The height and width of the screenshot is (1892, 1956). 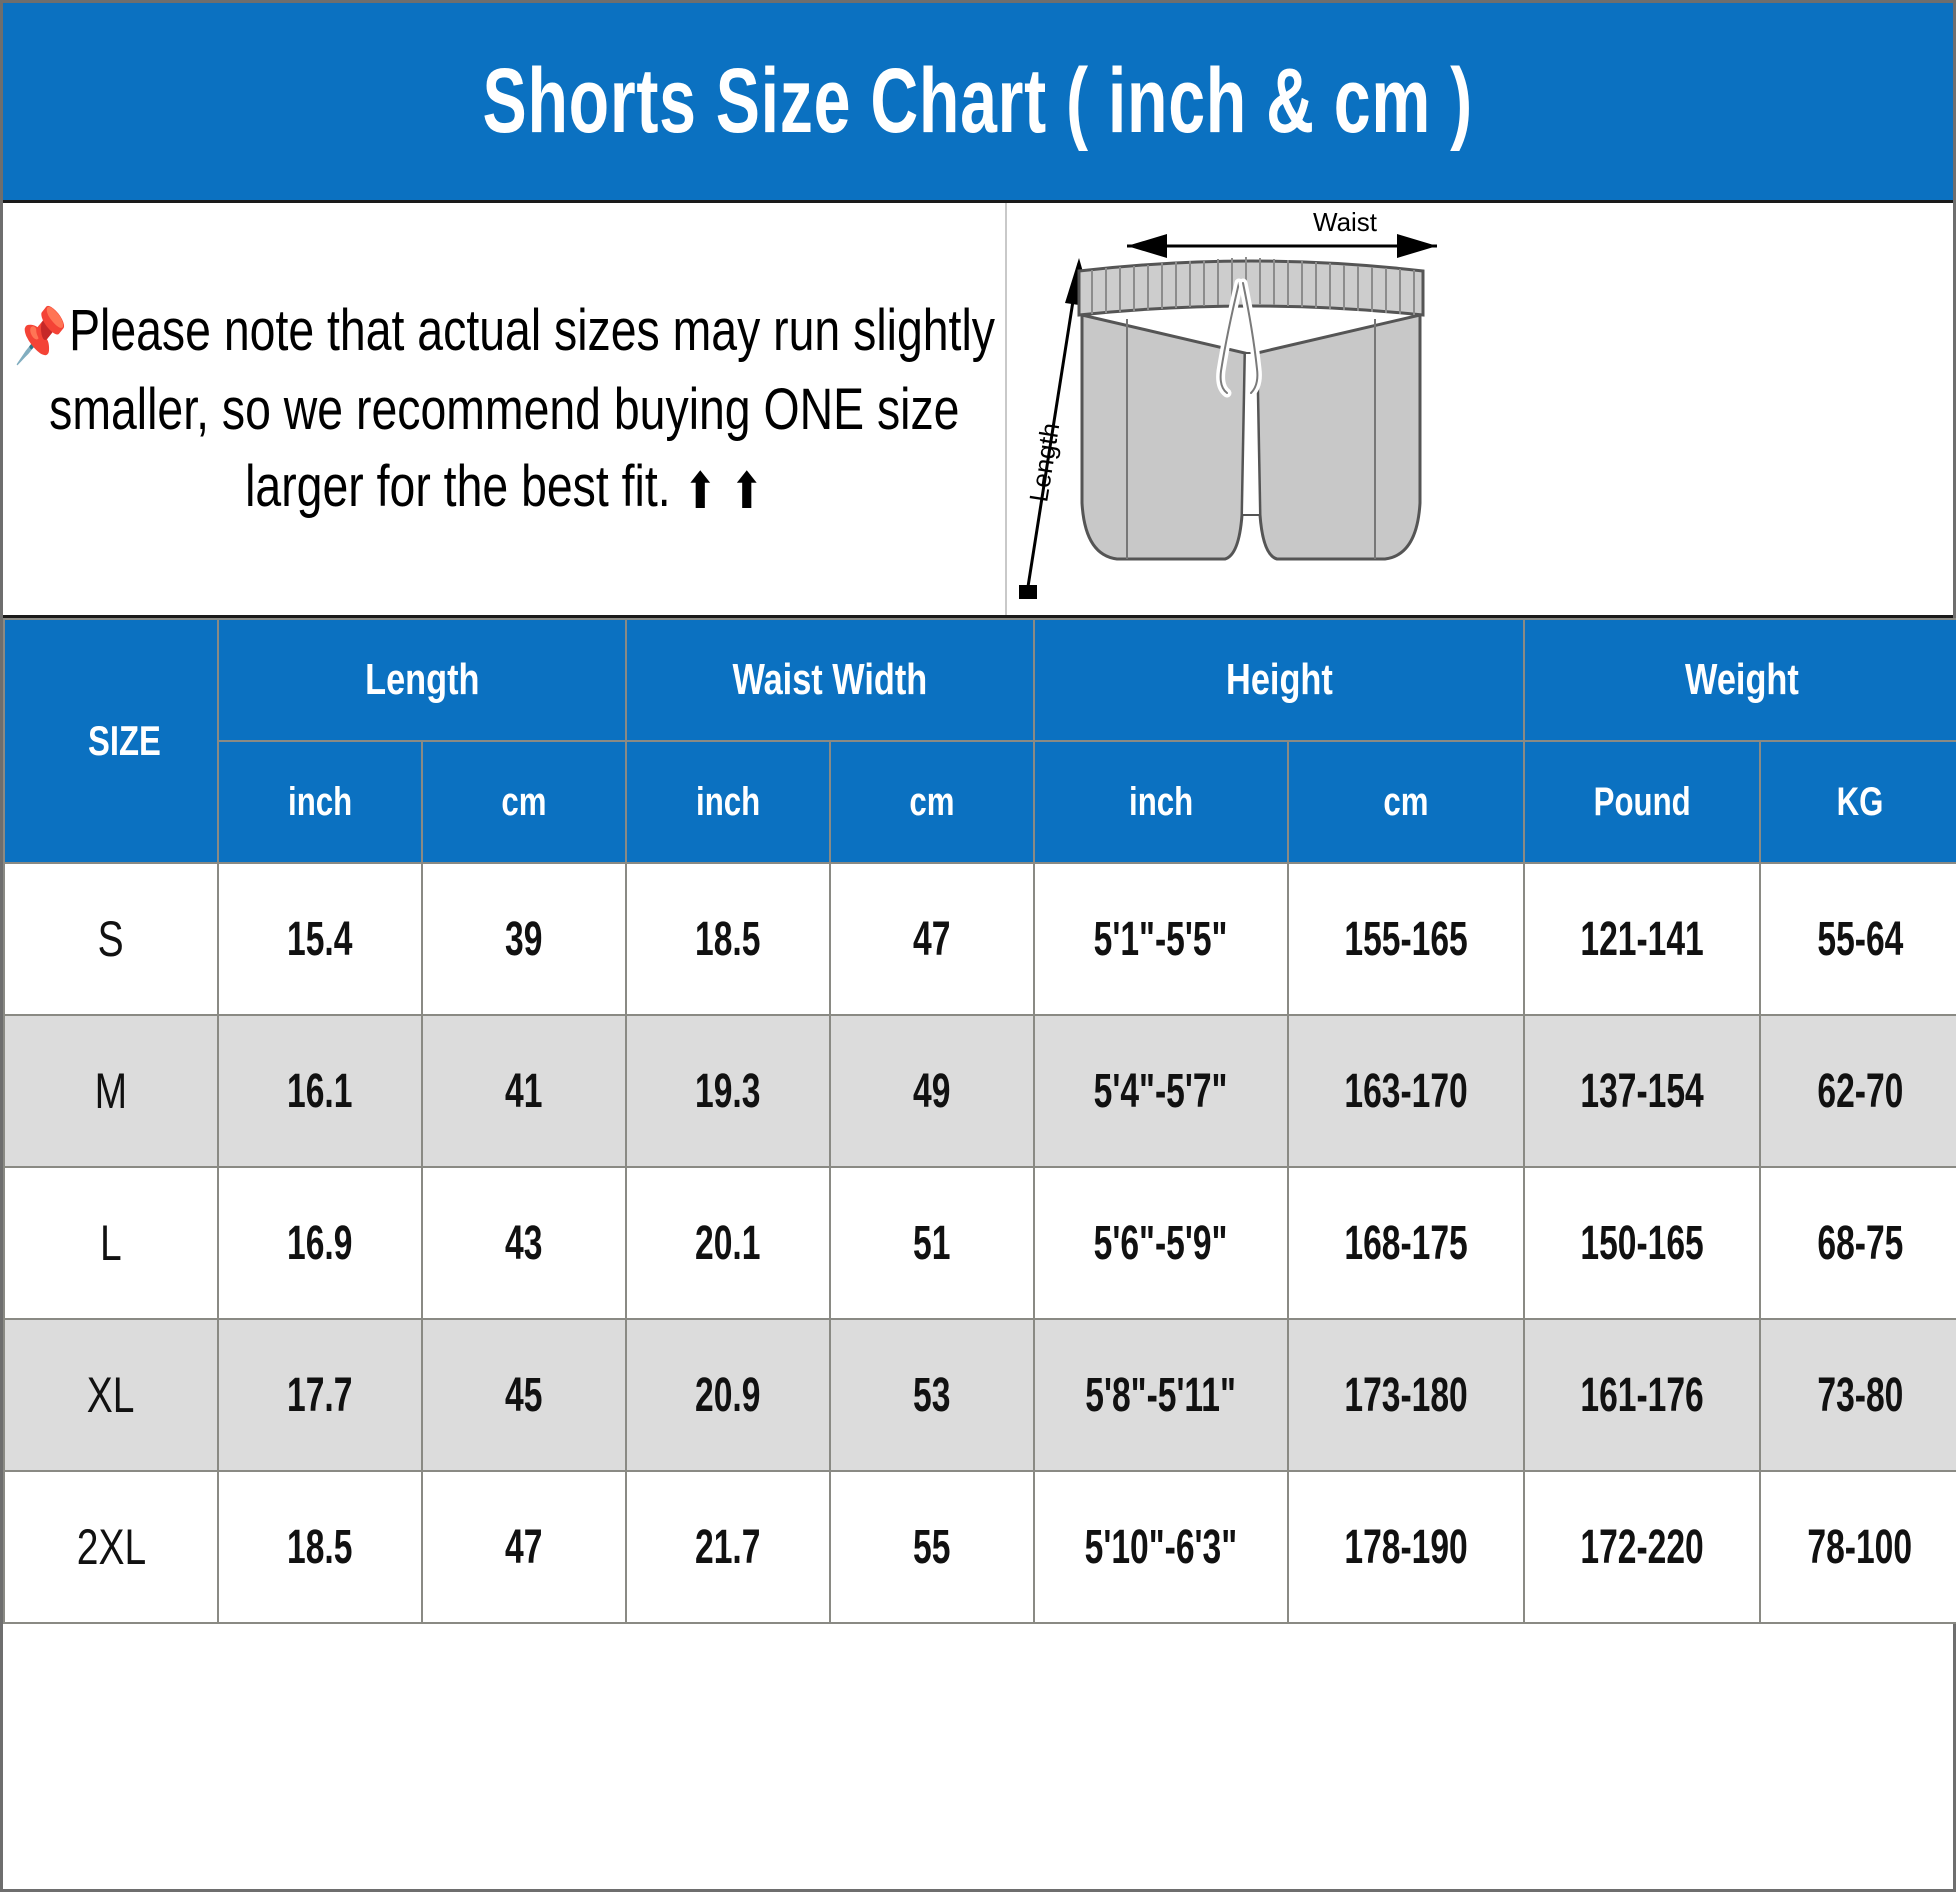 What do you see at coordinates (1161, 1547) in the screenshot?
I see `cell-height-inch: 5'10"-6'3"` at bounding box center [1161, 1547].